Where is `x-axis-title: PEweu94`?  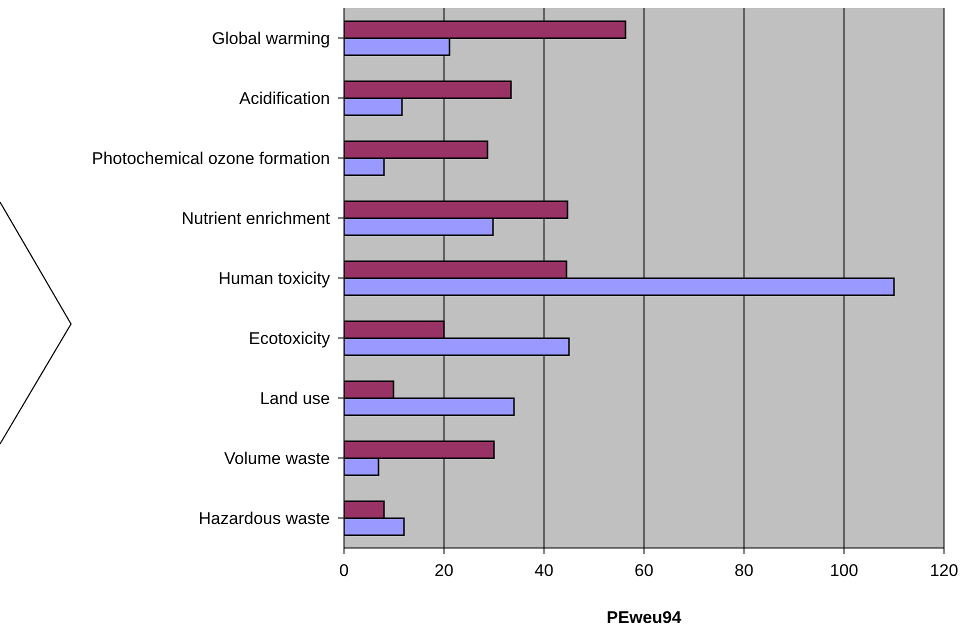 x-axis-title: PEweu94 is located at coordinates (644, 617).